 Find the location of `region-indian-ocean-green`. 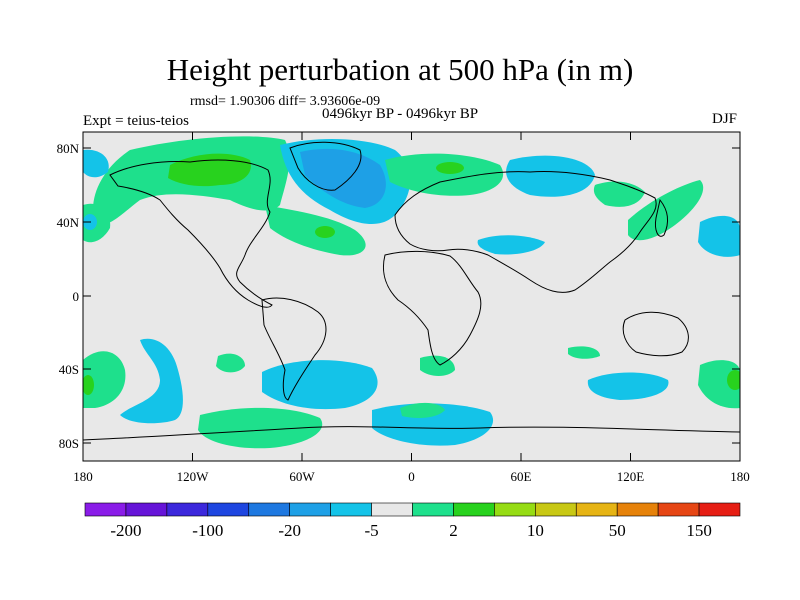

region-indian-ocean-green is located at coordinates (437, 365).